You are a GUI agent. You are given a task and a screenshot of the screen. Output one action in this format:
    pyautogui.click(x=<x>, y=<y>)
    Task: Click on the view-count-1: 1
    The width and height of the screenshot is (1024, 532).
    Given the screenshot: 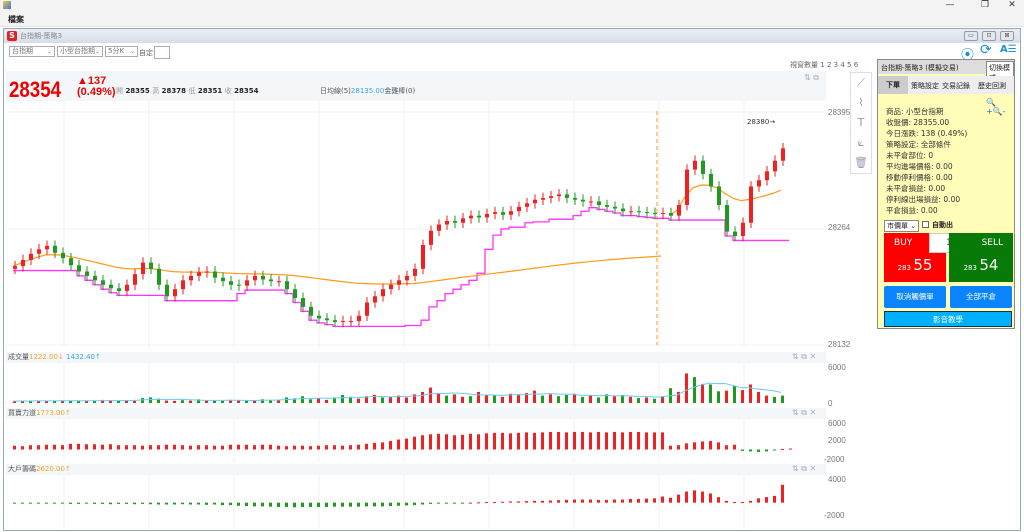 What is the action you would take?
    pyautogui.click(x=822, y=65)
    